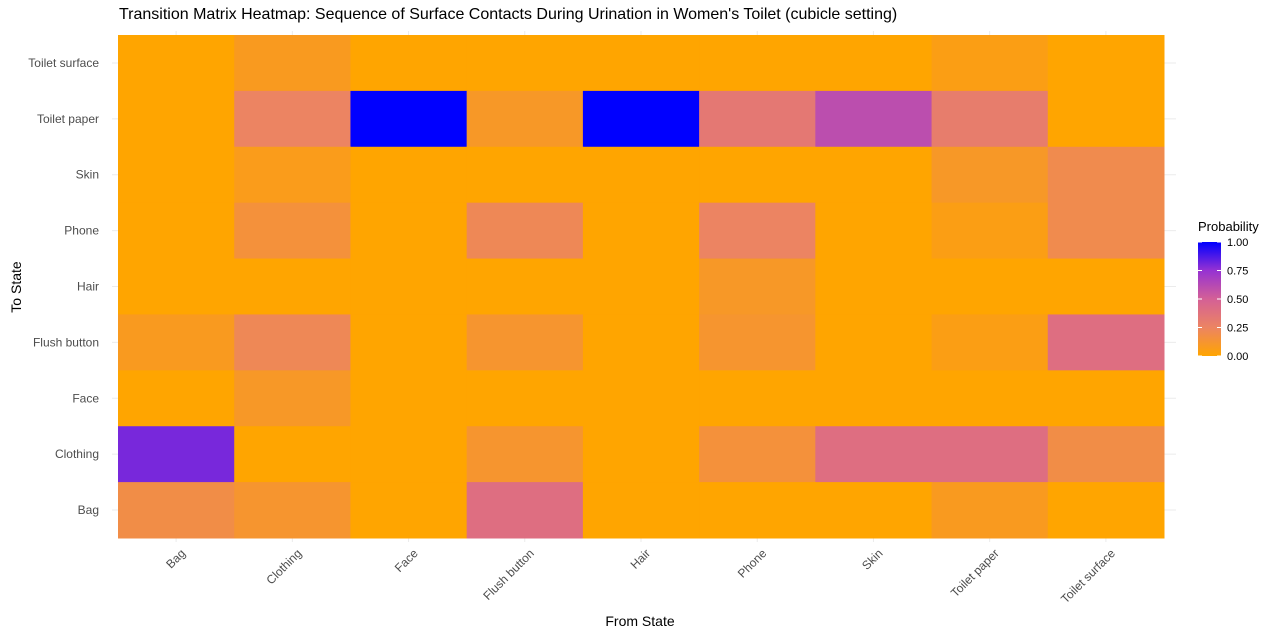 Image resolution: width=1280 pixels, height=637 pixels. What do you see at coordinates (752, 563) in the screenshot?
I see `x-tick-label: Phone` at bounding box center [752, 563].